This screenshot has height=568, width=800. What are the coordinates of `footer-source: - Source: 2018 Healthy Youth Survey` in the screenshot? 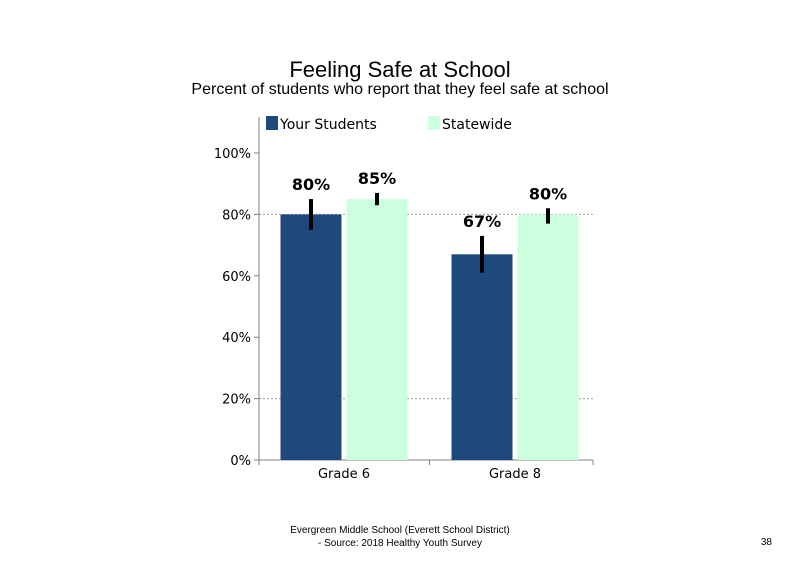 It's located at (400, 543).